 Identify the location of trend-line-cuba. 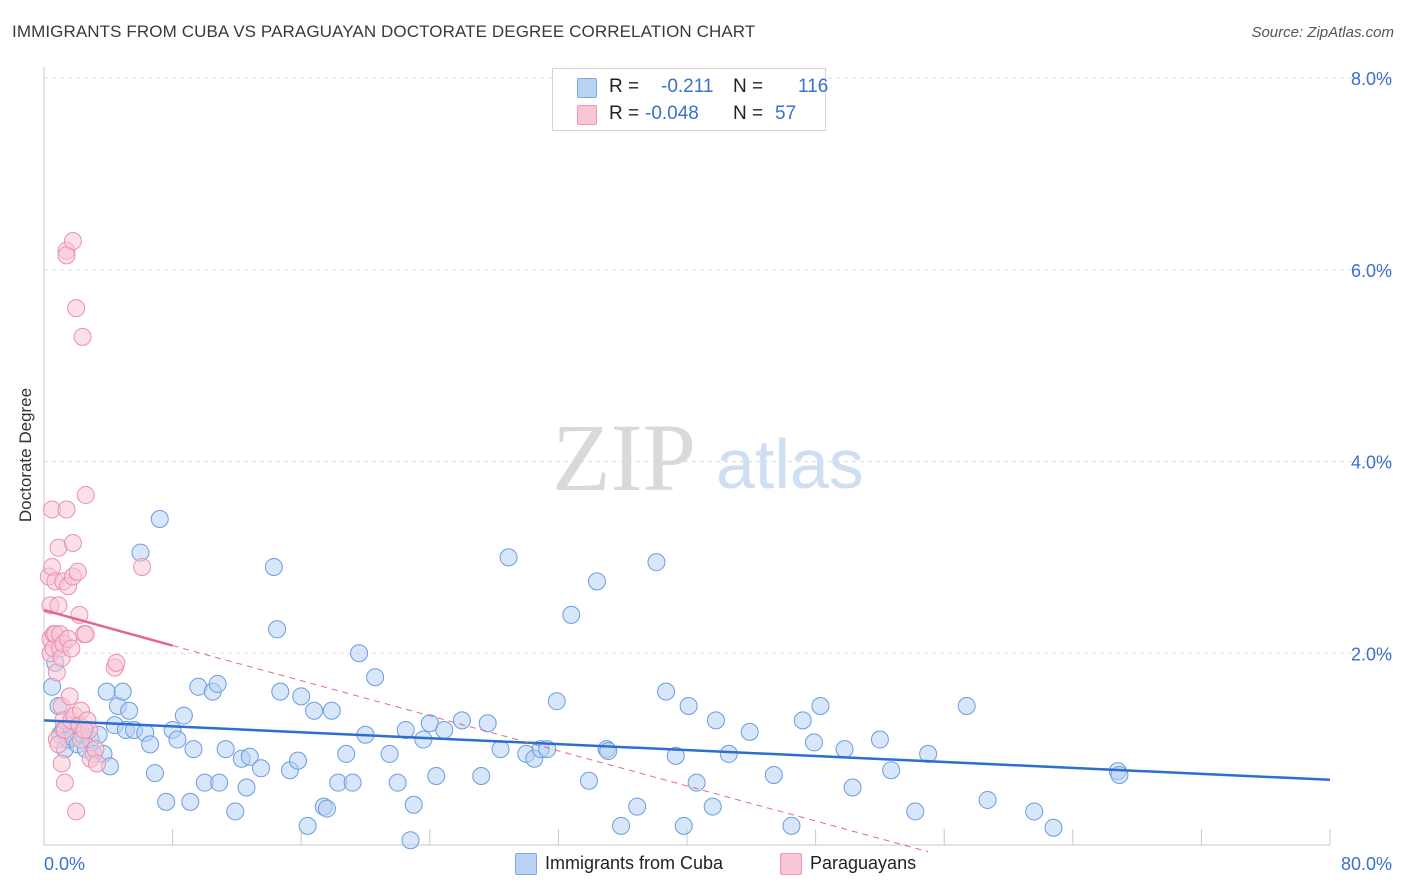
(687, 750).